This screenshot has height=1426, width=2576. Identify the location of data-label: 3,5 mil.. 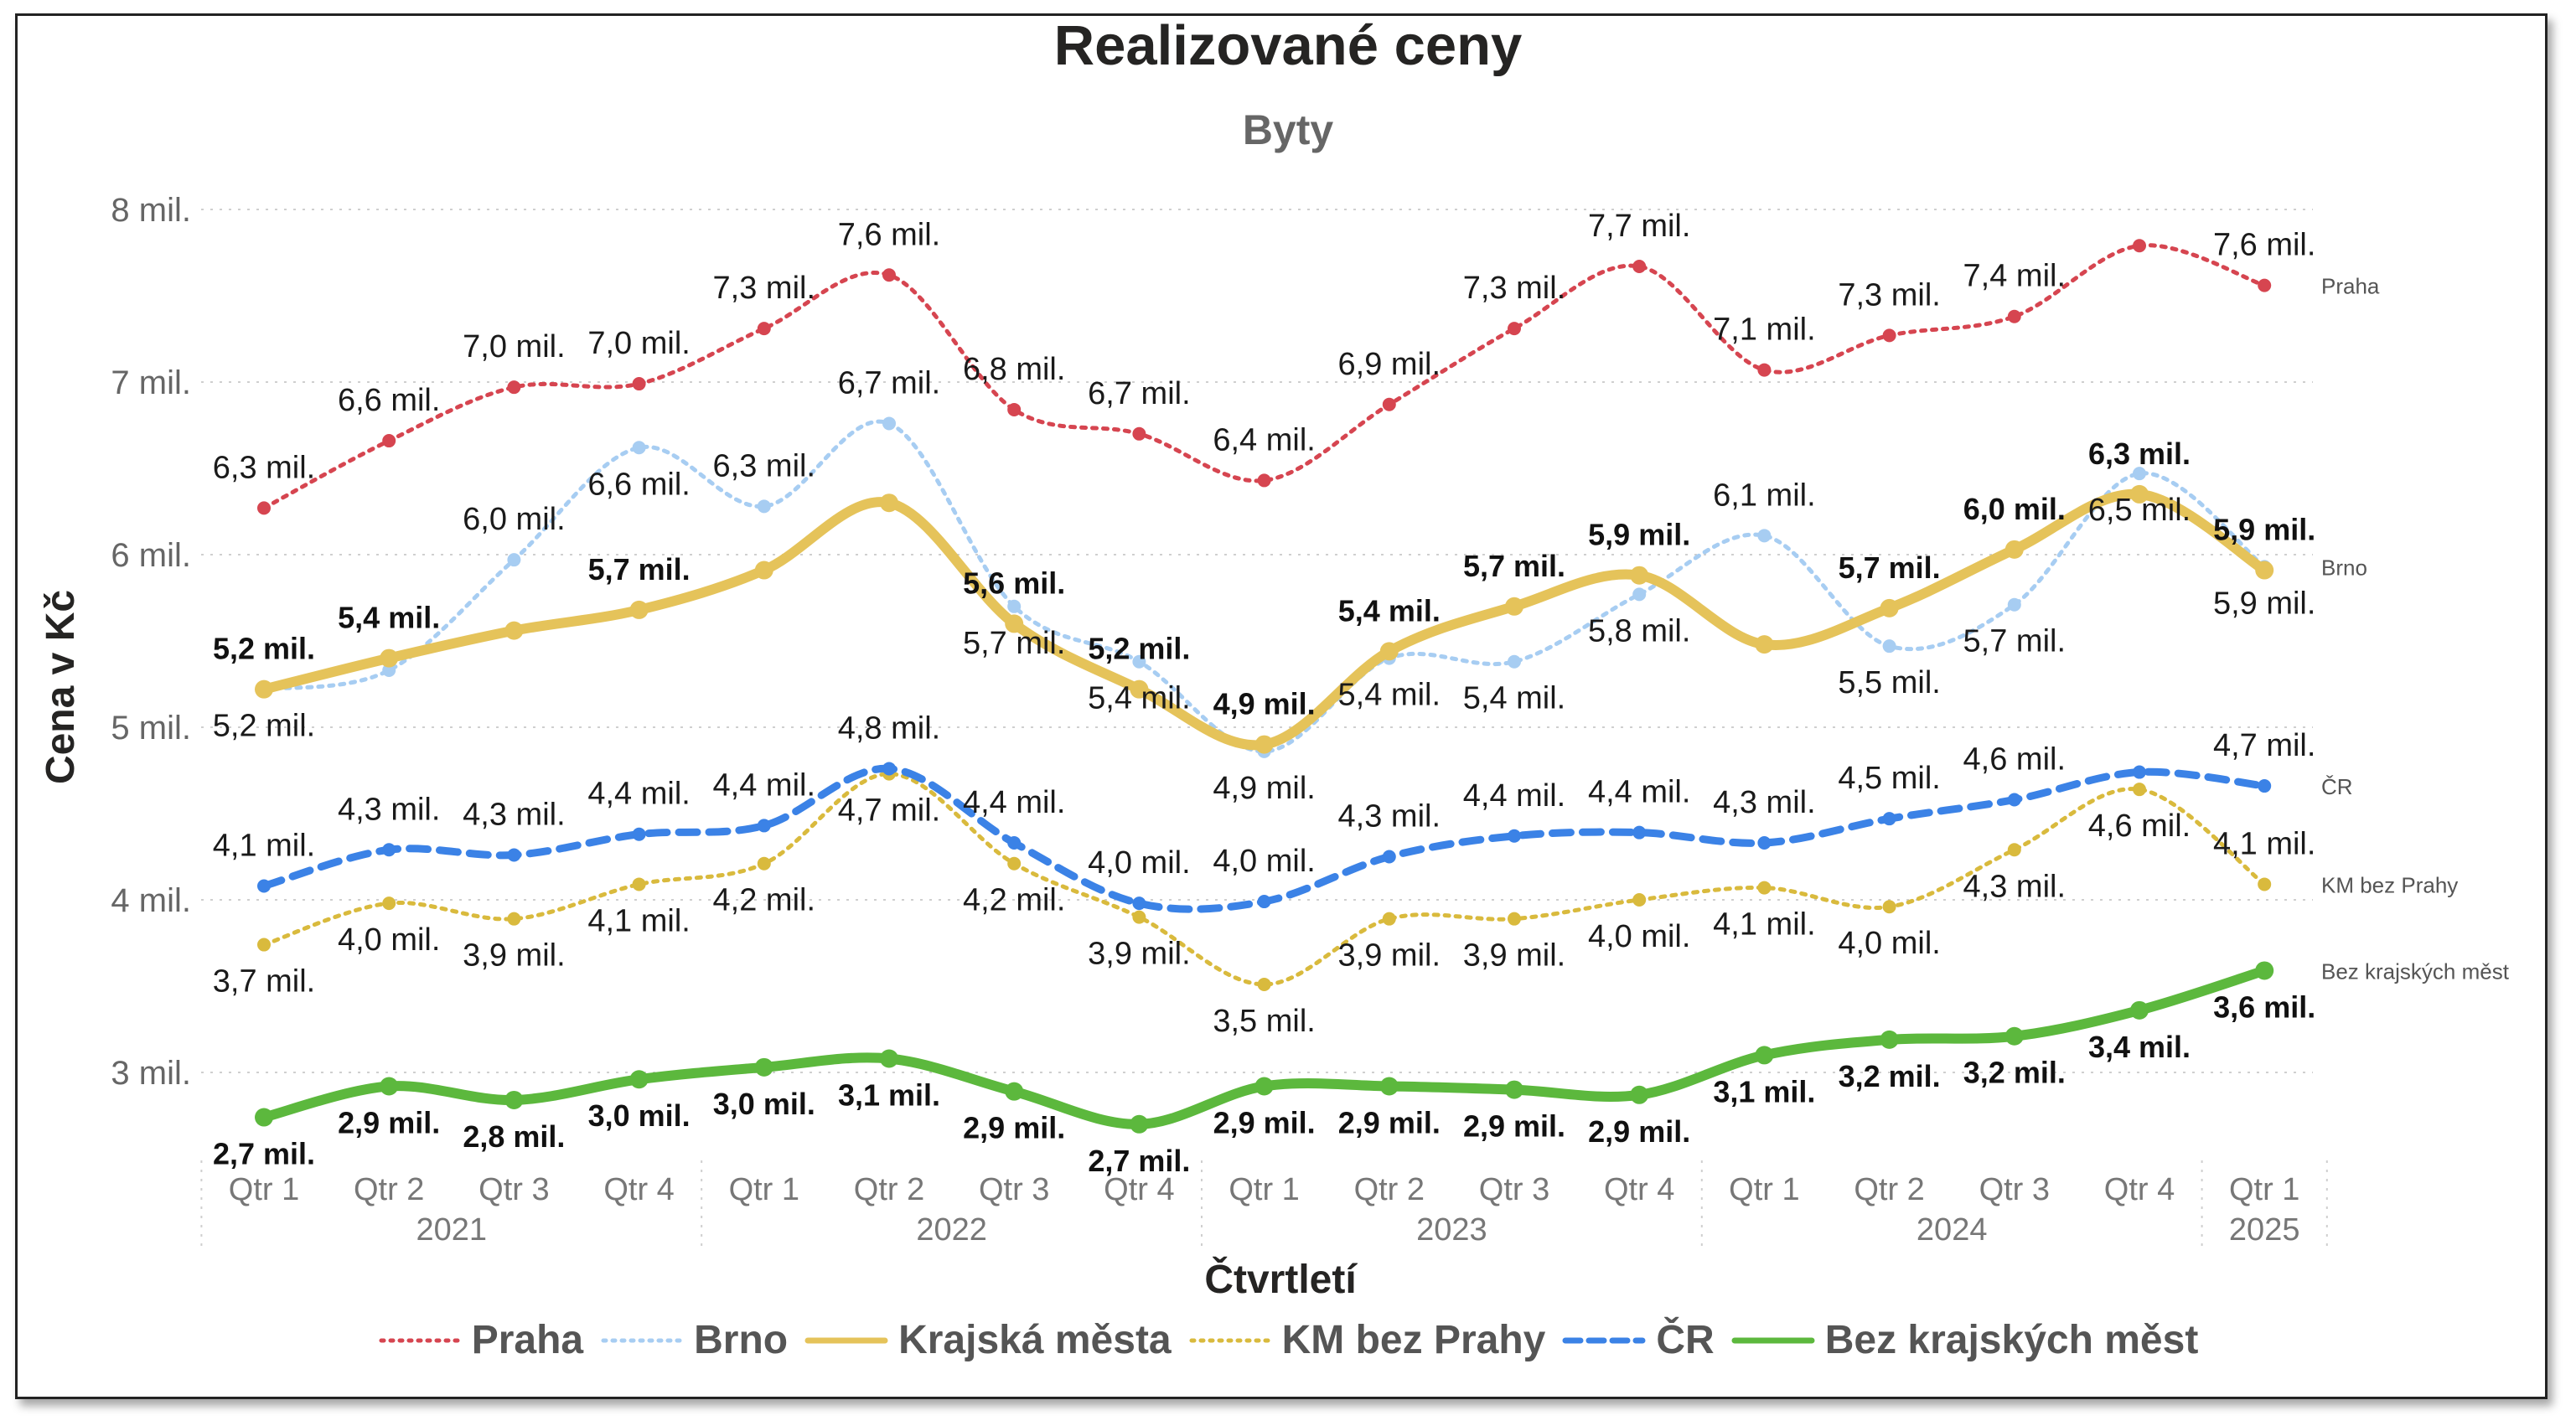
(1264, 1021).